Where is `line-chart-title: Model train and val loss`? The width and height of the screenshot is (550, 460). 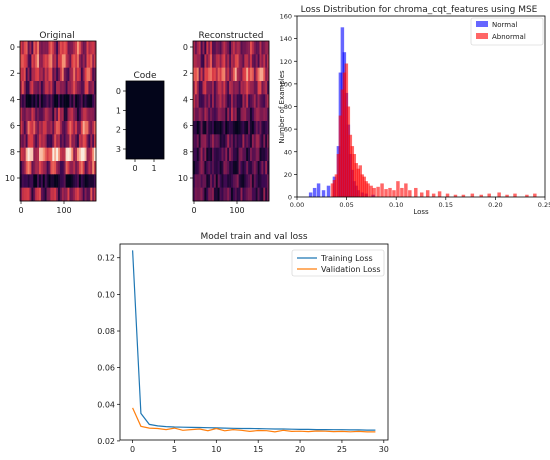
line-chart-title: Model train and val loss is located at coordinates (253, 237).